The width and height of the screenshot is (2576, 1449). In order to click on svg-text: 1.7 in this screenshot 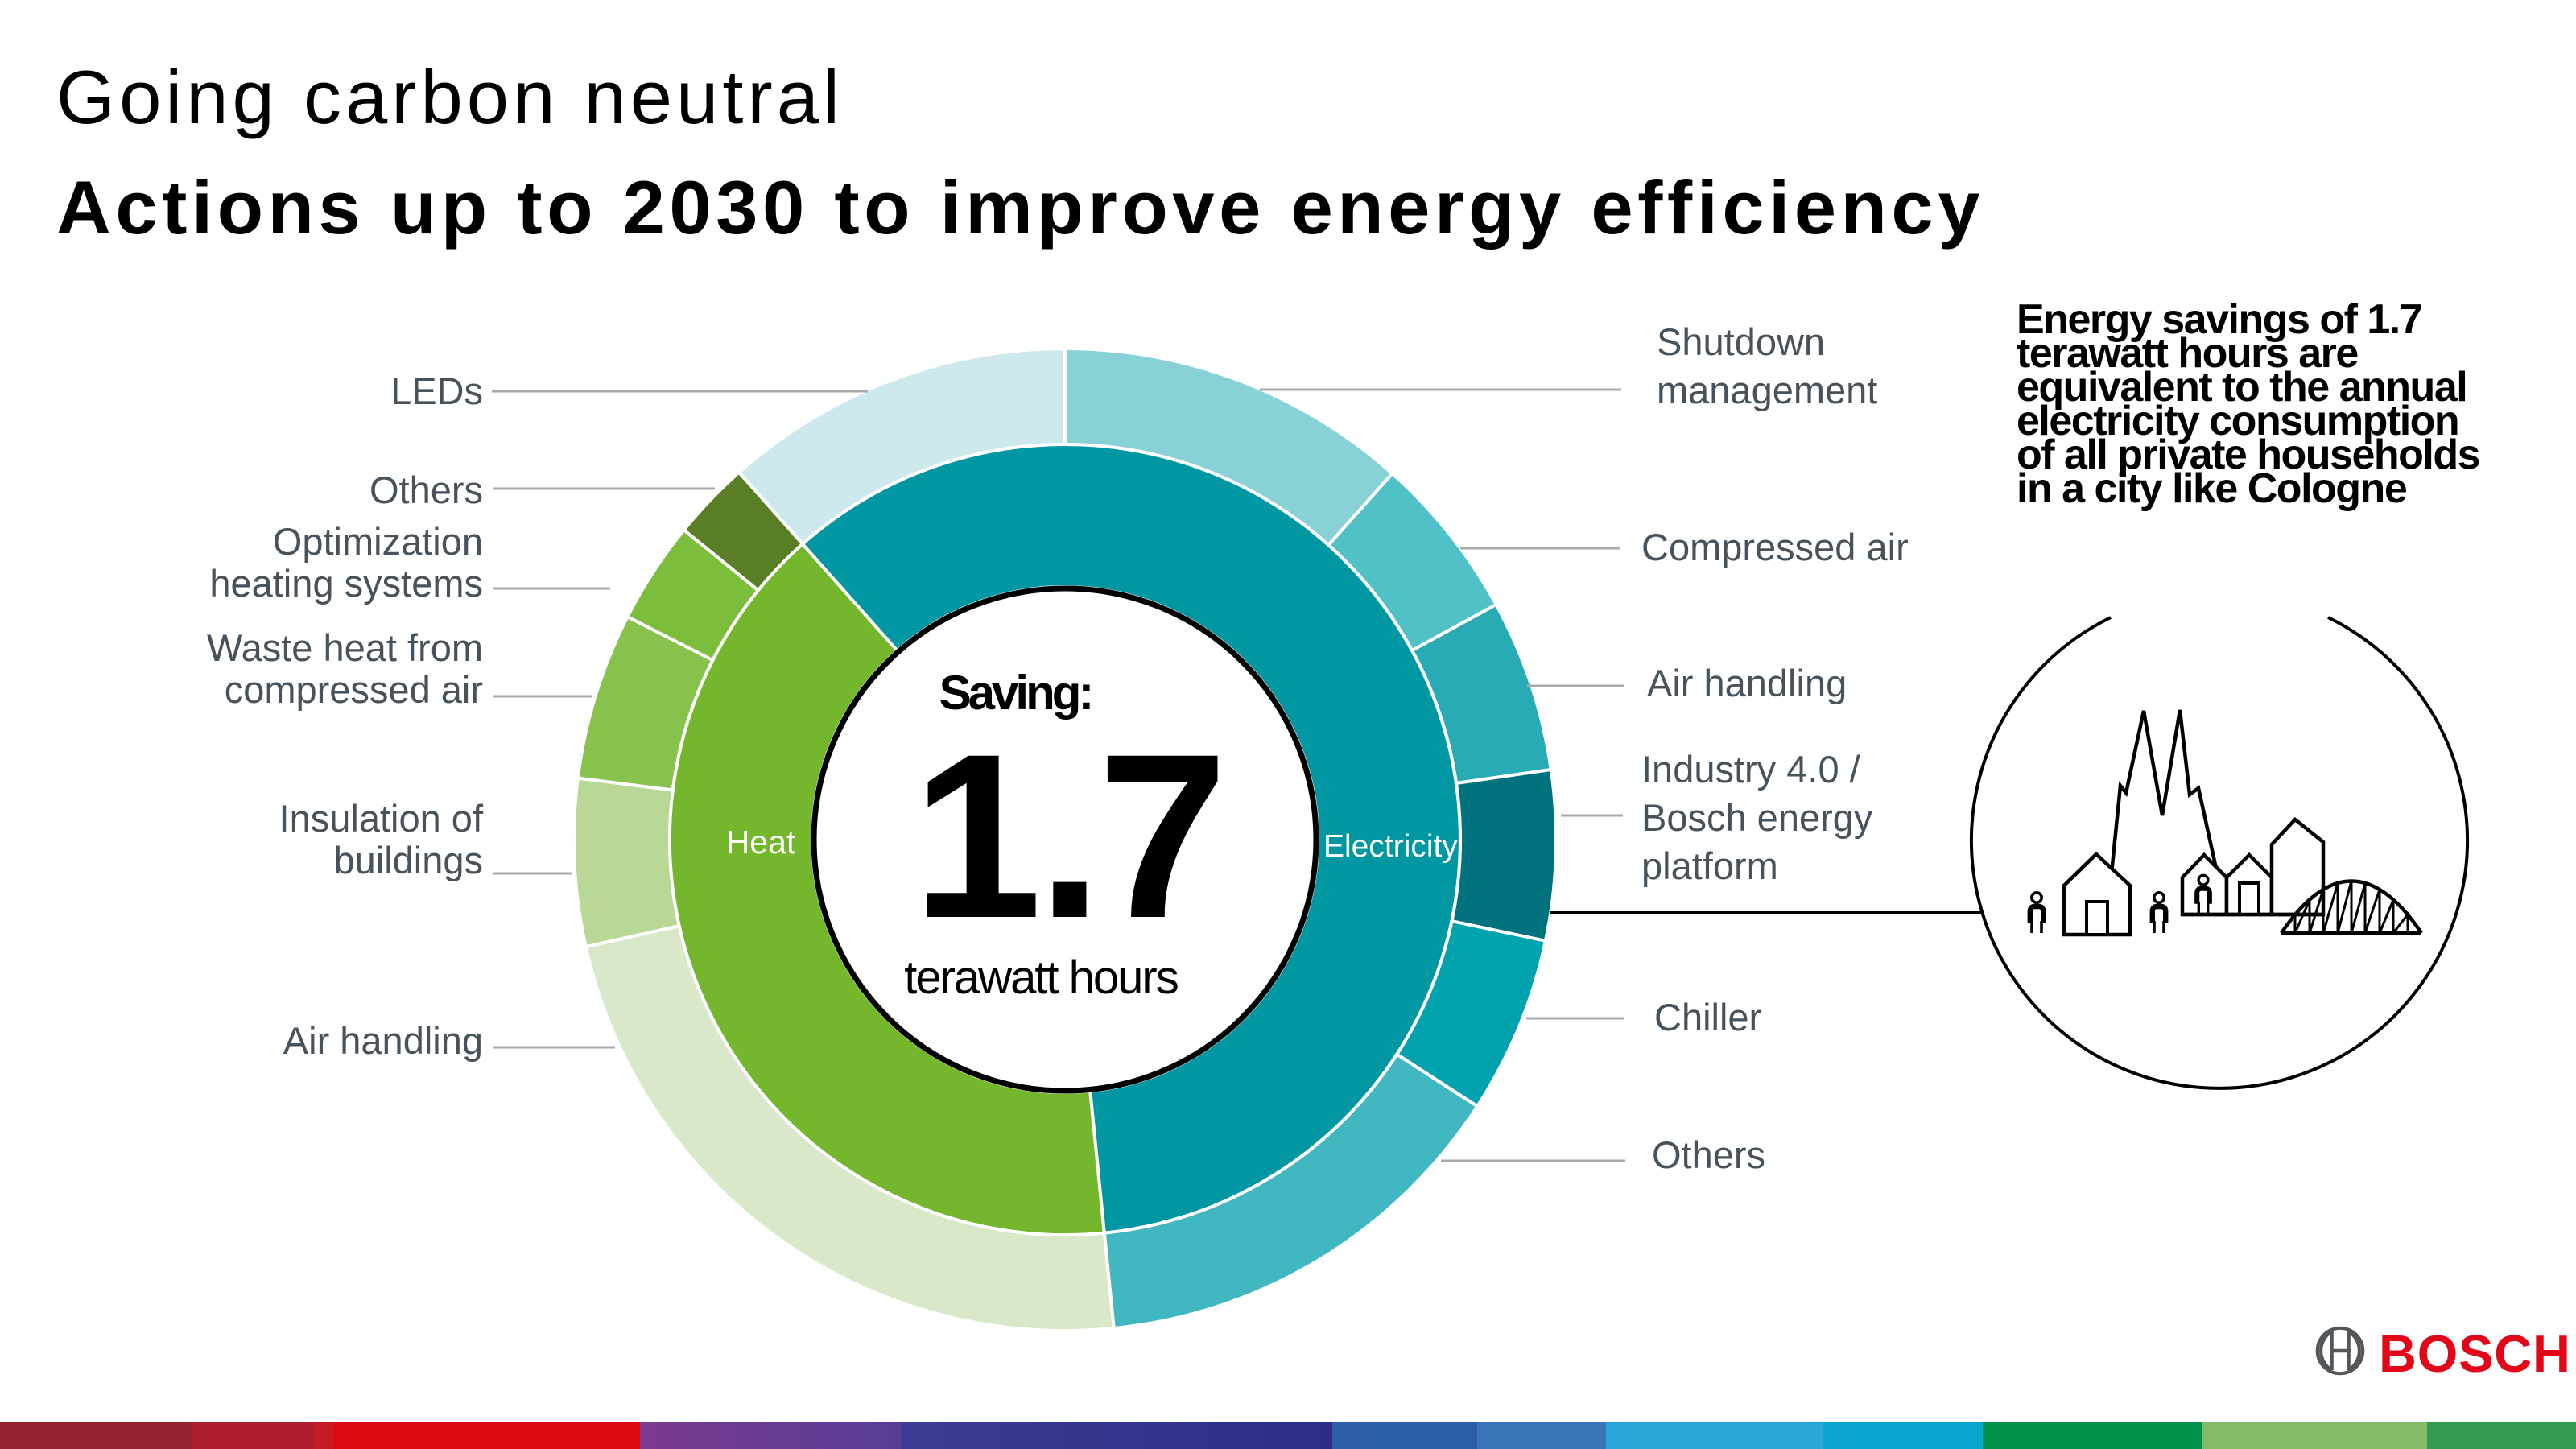, I will do `click(1068, 836)`.